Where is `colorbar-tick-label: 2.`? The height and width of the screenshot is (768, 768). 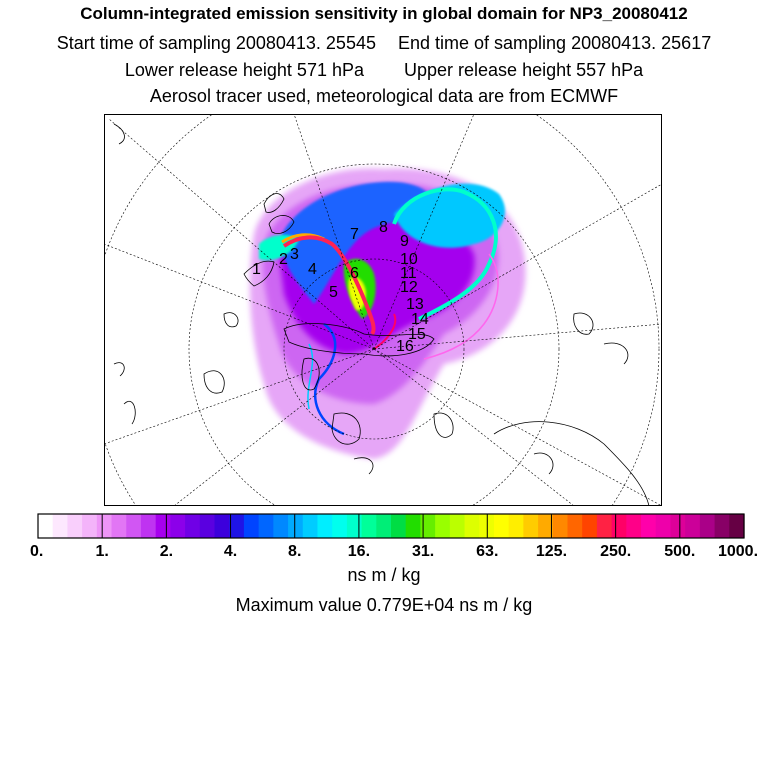
colorbar-tick-label: 2. is located at coordinates (166, 551).